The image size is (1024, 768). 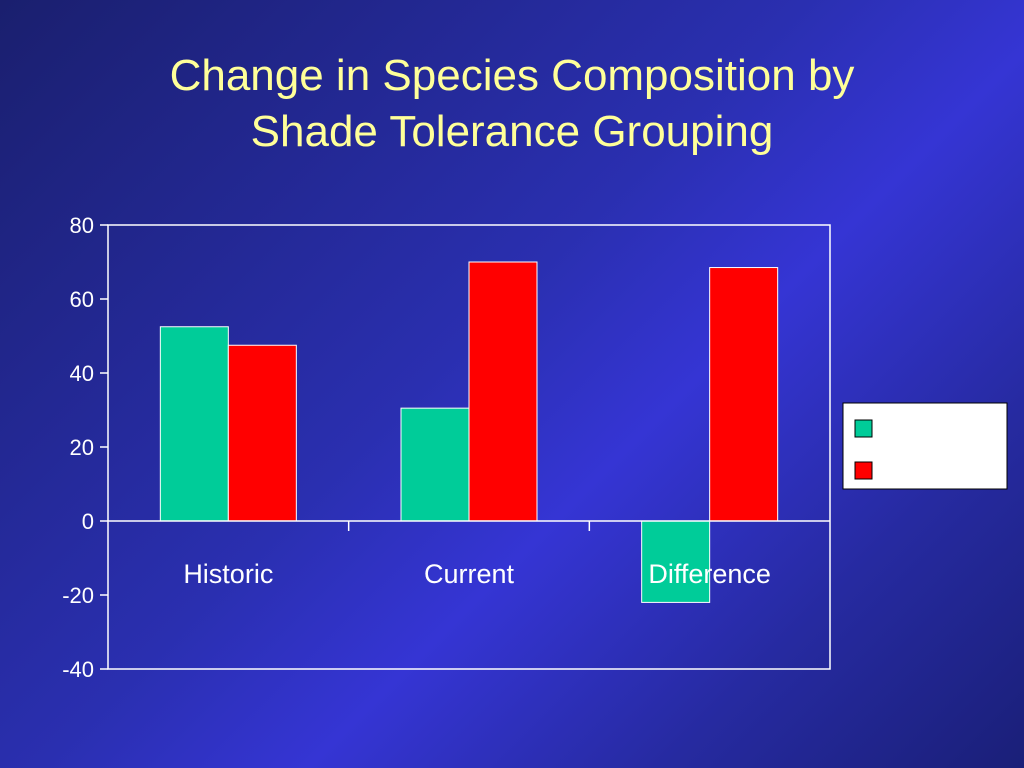 What do you see at coordinates (82, 373) in the screenshot?
I see `y-tick-label: 40` at bounding box center [82, 373].